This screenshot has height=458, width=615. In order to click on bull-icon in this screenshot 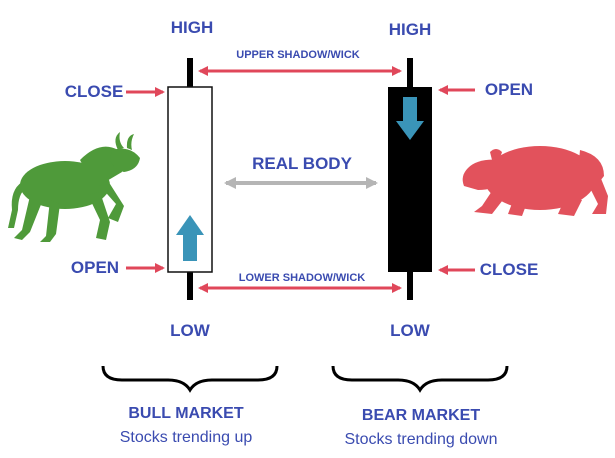, I will do `click(74, 187)`.